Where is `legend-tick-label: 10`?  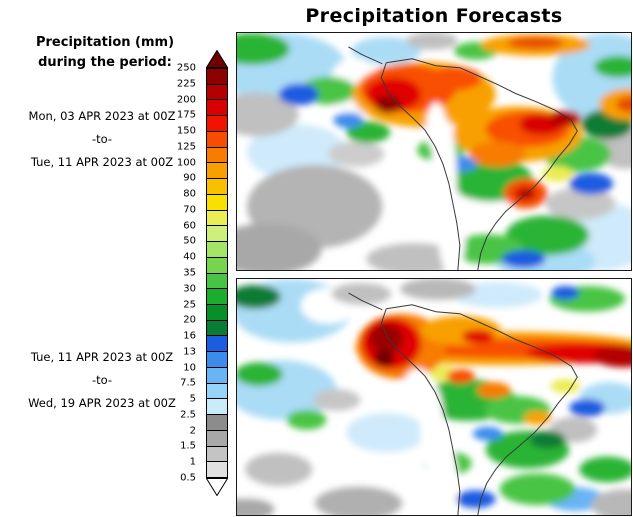
legend-tick-label: 10 is located at coordinates (189, 367).